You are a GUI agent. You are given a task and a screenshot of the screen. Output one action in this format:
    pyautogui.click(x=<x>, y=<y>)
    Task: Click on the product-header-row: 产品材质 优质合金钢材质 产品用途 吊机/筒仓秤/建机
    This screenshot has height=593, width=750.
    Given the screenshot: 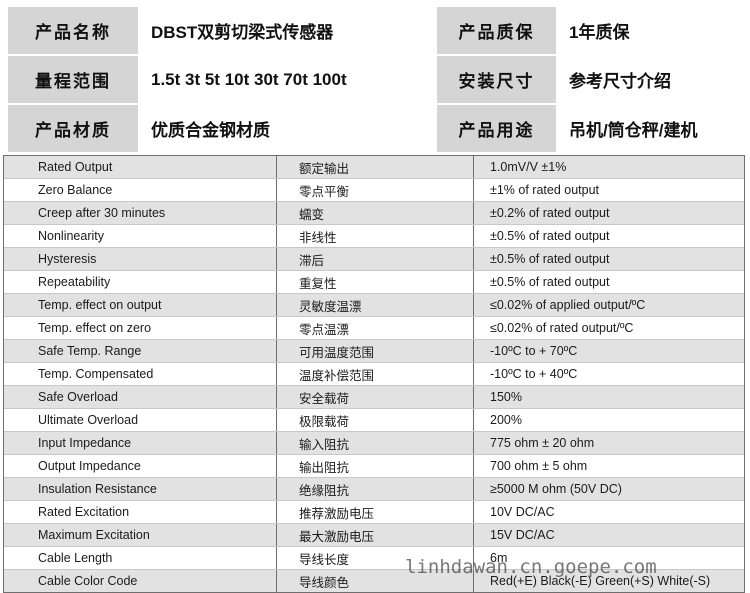 What is the action you would take?
    pyautogui.click(x=375, y=128)
    